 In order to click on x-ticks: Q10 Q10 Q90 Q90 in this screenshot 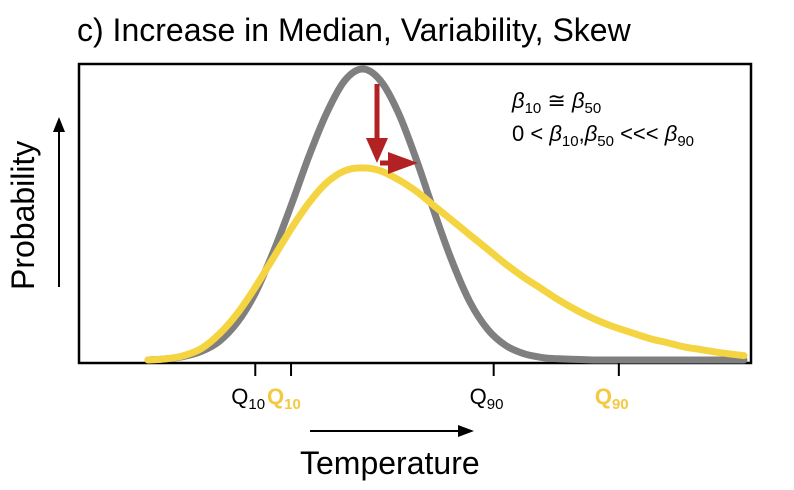, I will do `click(430, 388)`.